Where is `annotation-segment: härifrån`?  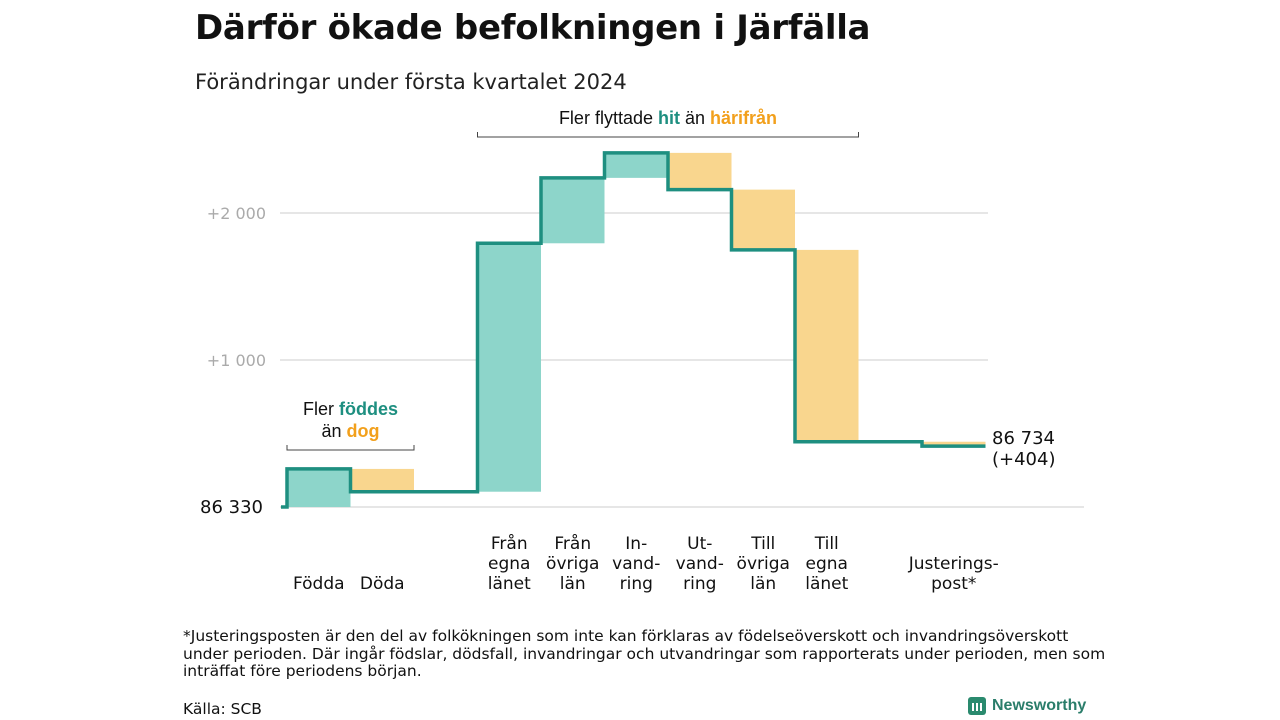
annotation-segment: härifrån is located at coordinates (743, 118).